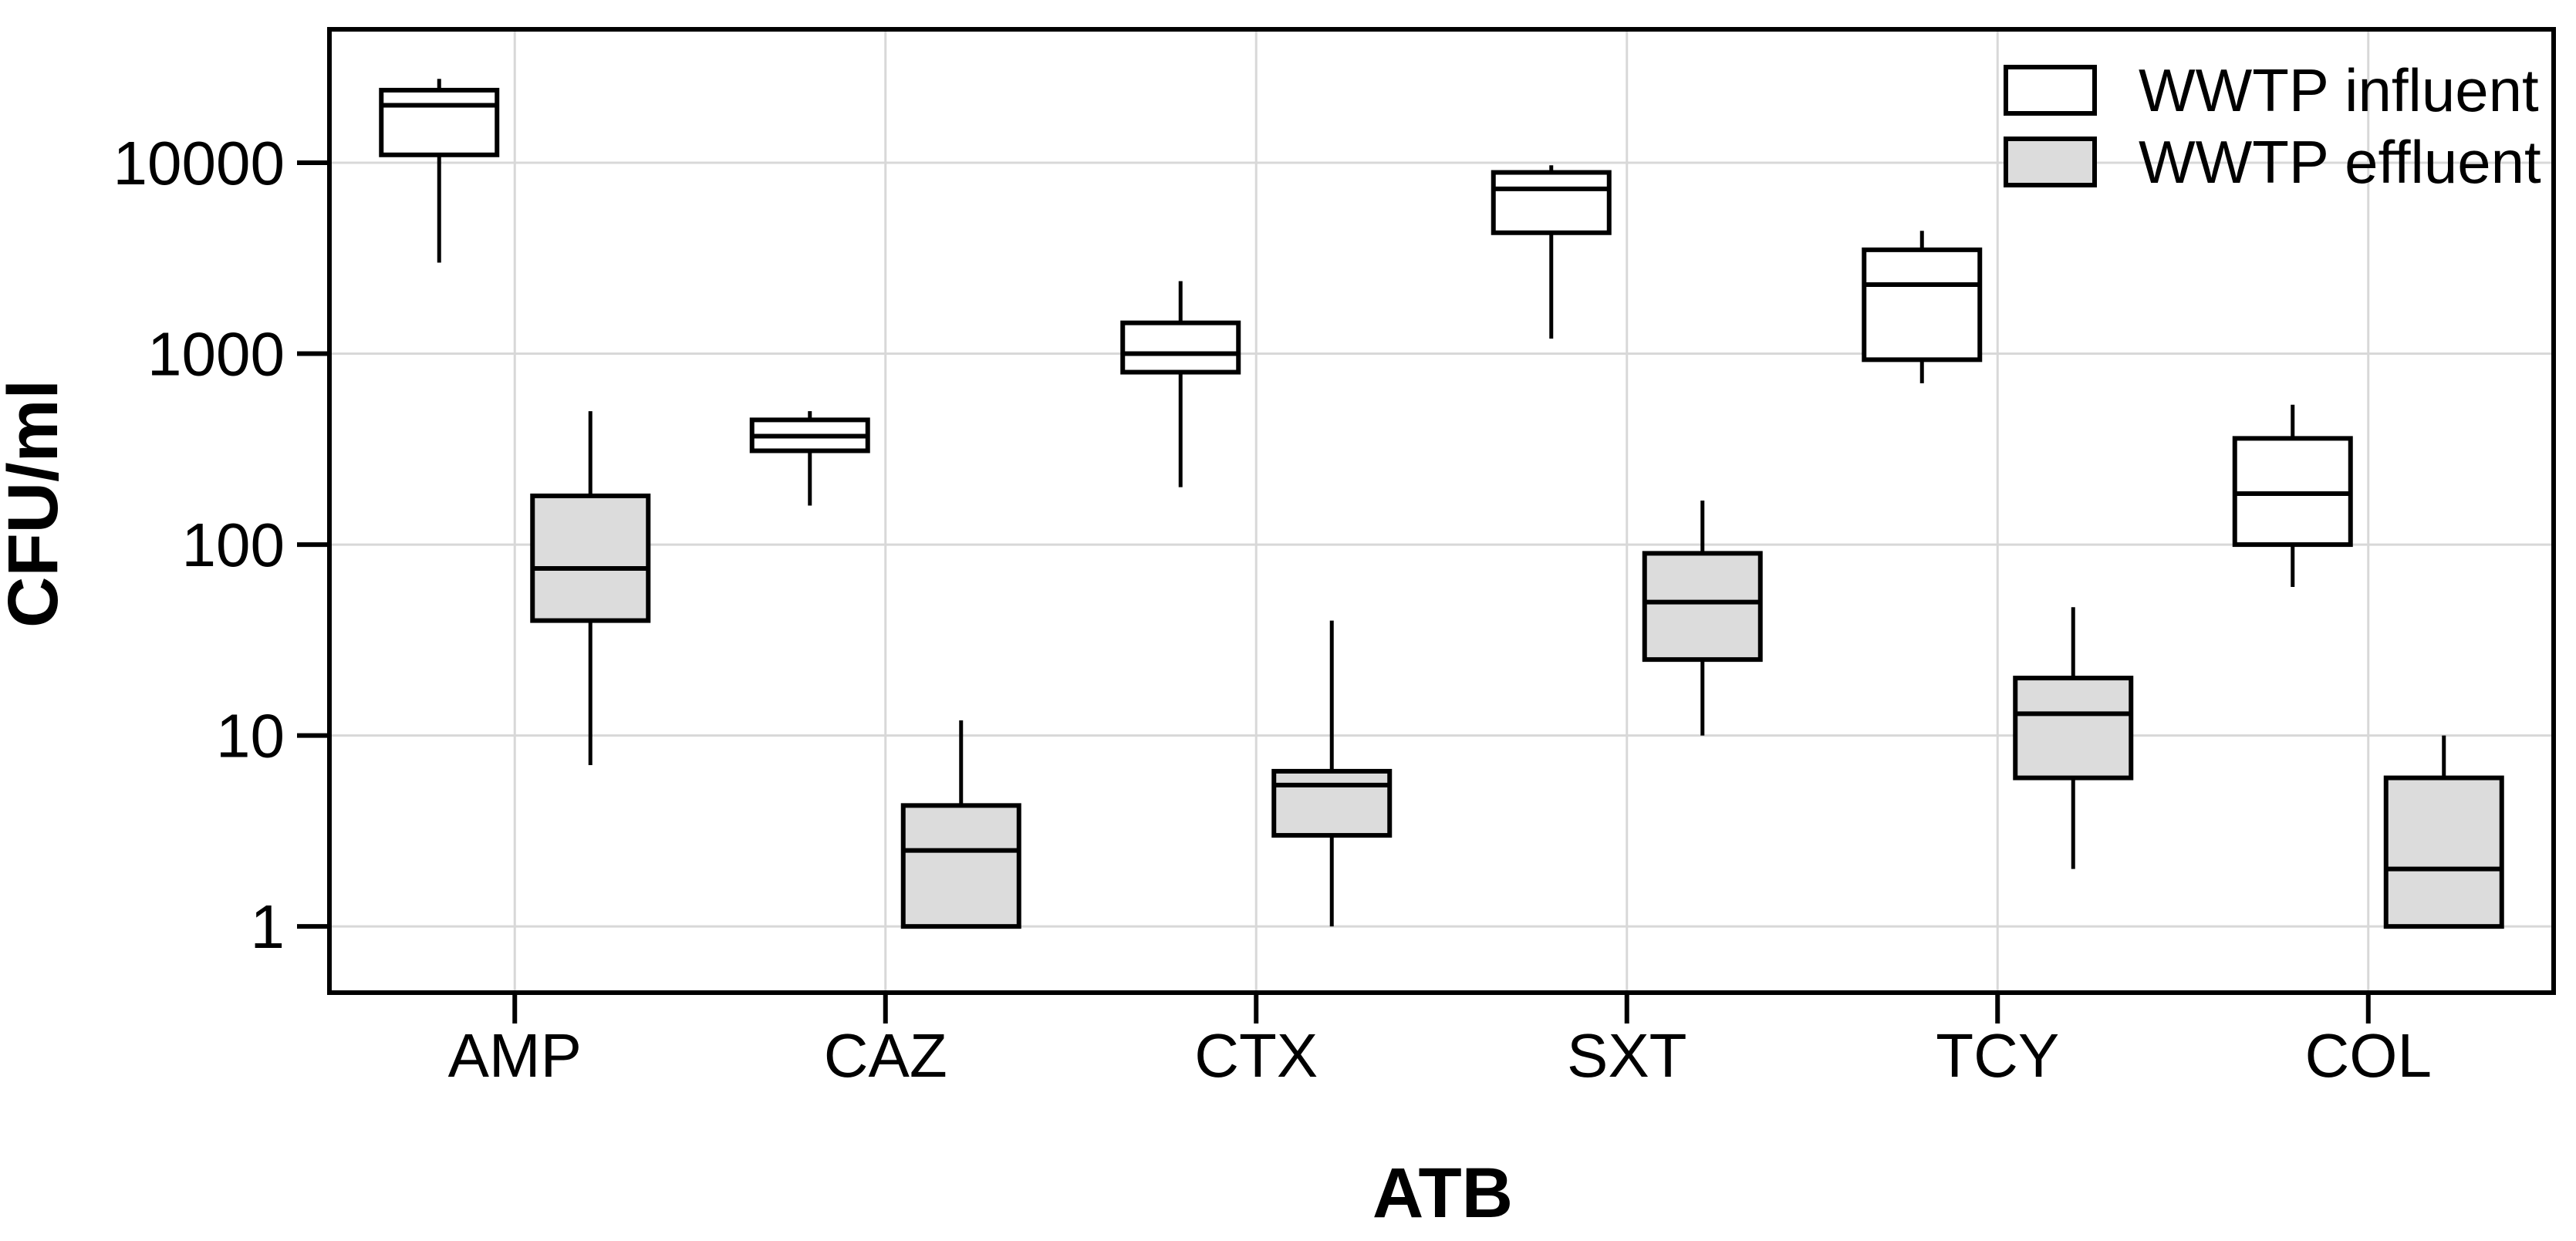  I want to click on x-tick-label-sxt: SXT, so click(1627, 1055).